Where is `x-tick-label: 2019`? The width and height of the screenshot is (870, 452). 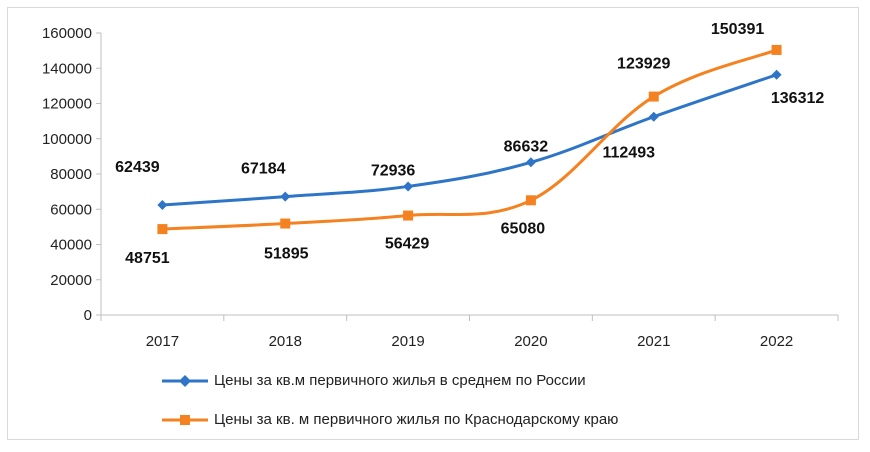
x-tick-label: 2019 is located at coordinates (407, 341).